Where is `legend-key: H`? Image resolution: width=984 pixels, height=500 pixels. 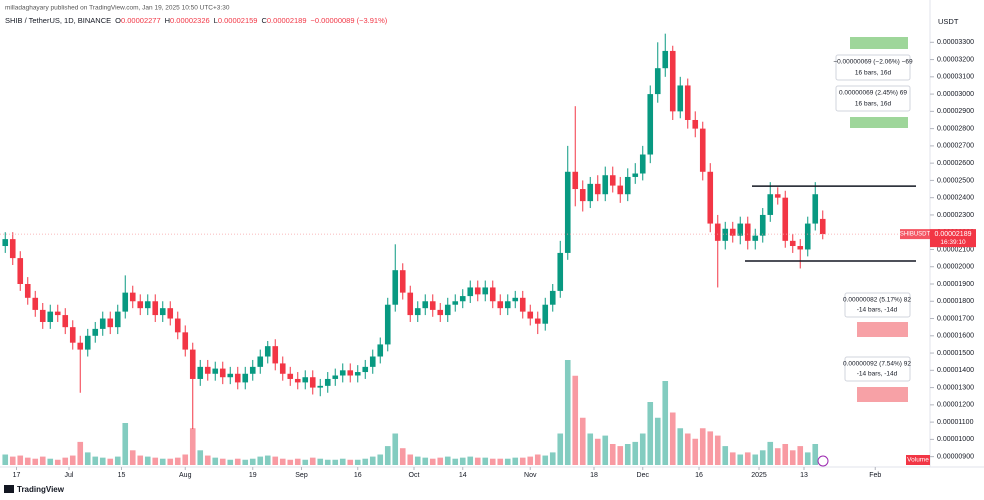 legend-key: H is located at coordinates (167, 20).